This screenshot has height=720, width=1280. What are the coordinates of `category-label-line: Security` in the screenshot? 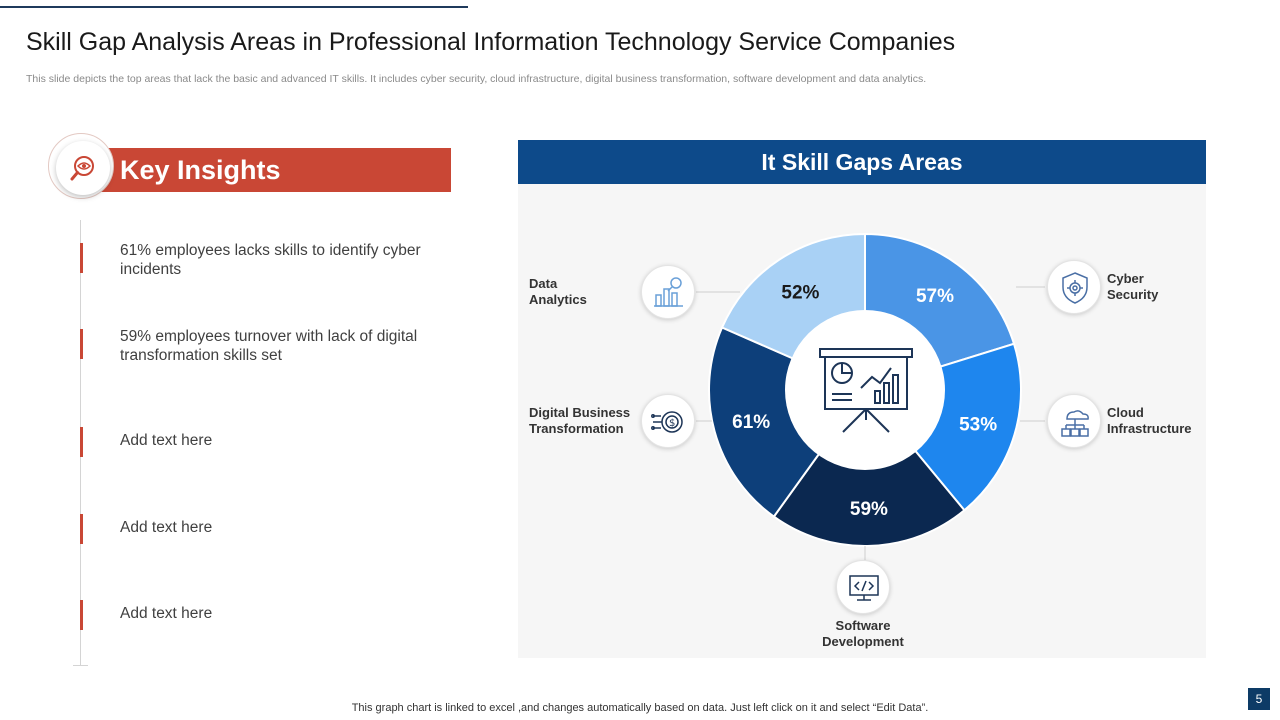 It's located at (1133, 294).